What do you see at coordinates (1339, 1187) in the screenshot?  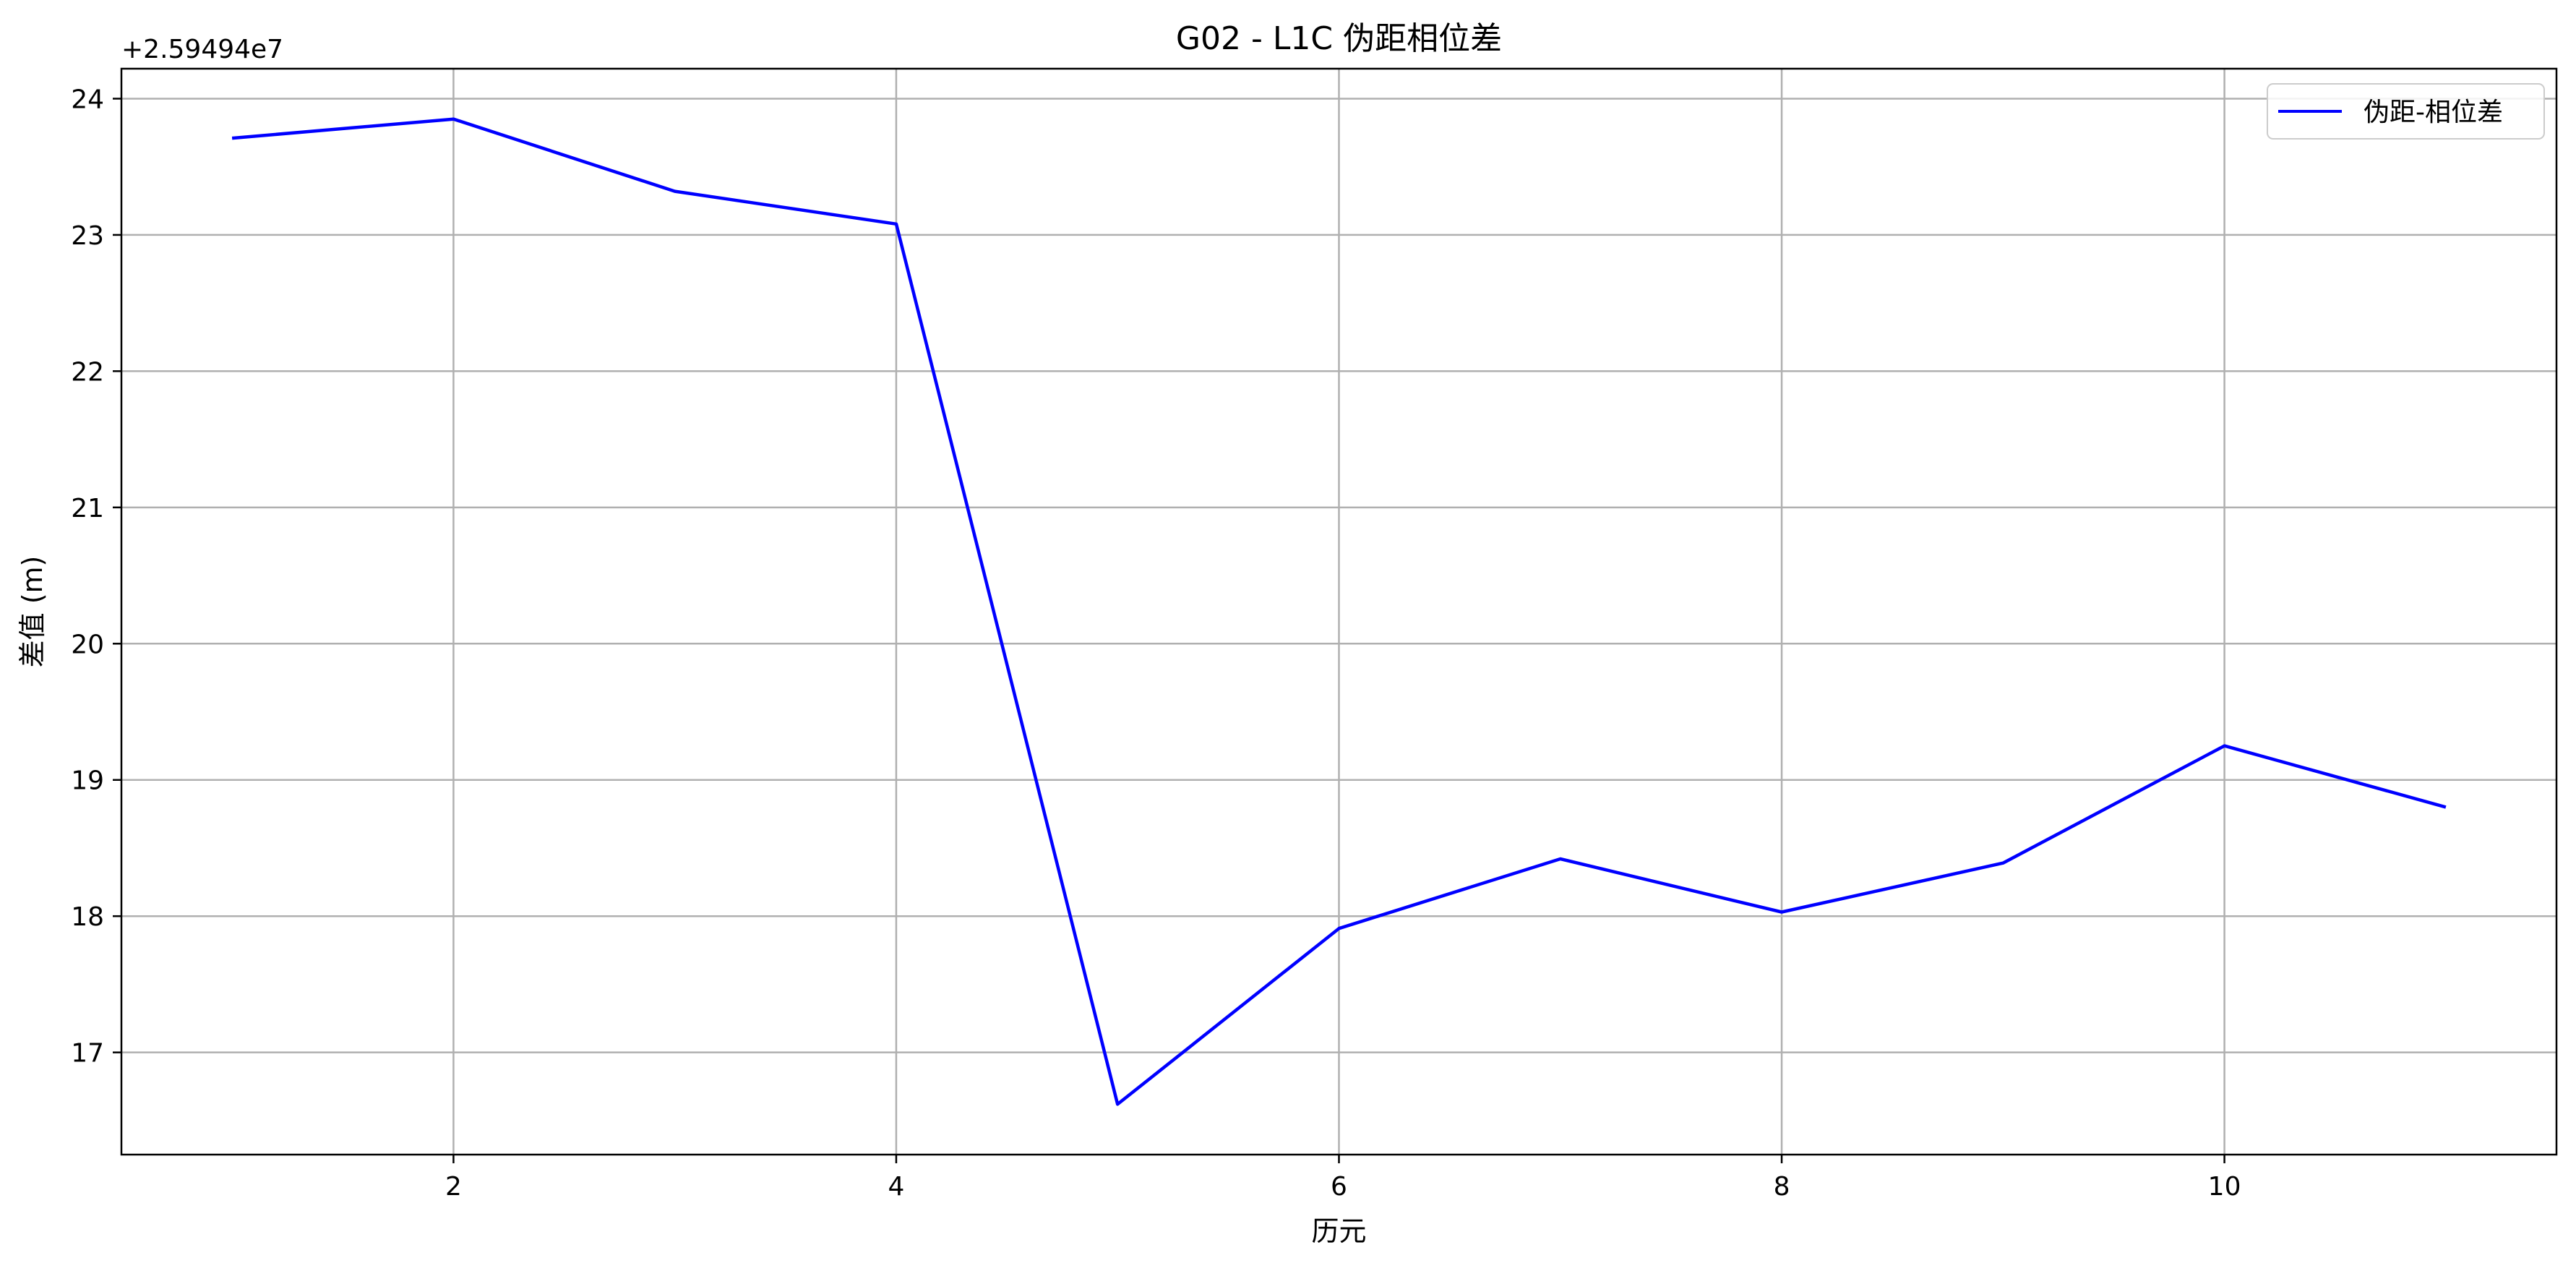 I see `x-tick-label: 6` at bounding box center [1339, 1187].